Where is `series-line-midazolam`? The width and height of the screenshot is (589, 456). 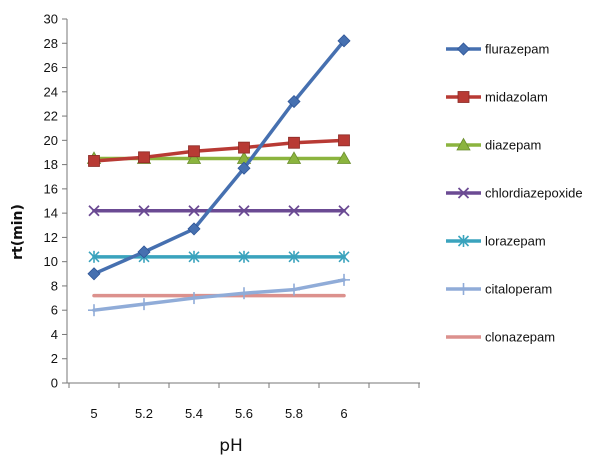 series-line-midazolam is located at coordinates (219, 150).